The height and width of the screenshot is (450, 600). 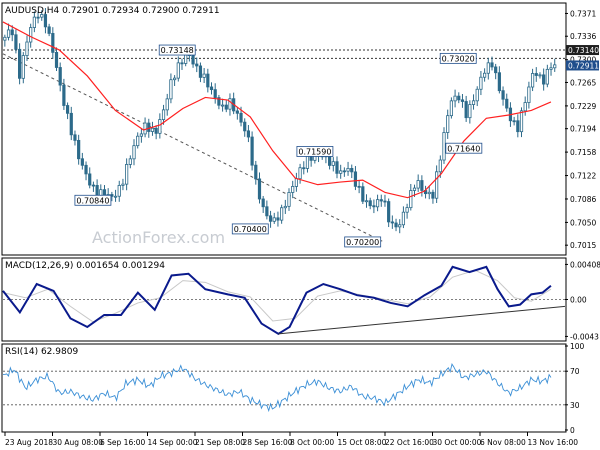 What do you see at coordinates (220, 442) in the screenshot?
I see `x-tick-label: 21 Sep 08:00` at bounding box center [220, 442].